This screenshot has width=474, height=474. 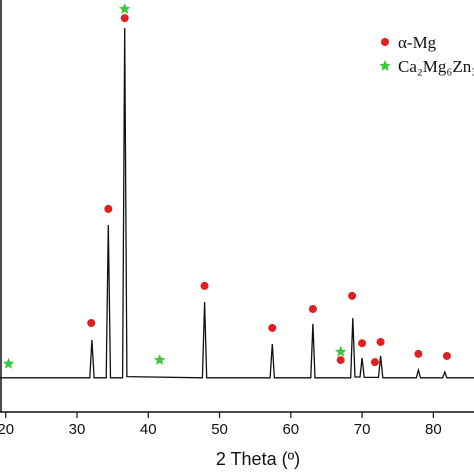 What do you see at coordinates (290, 429) in the screenshot?
I see `x-tick-label: 60` at bounding box center [290, 429].